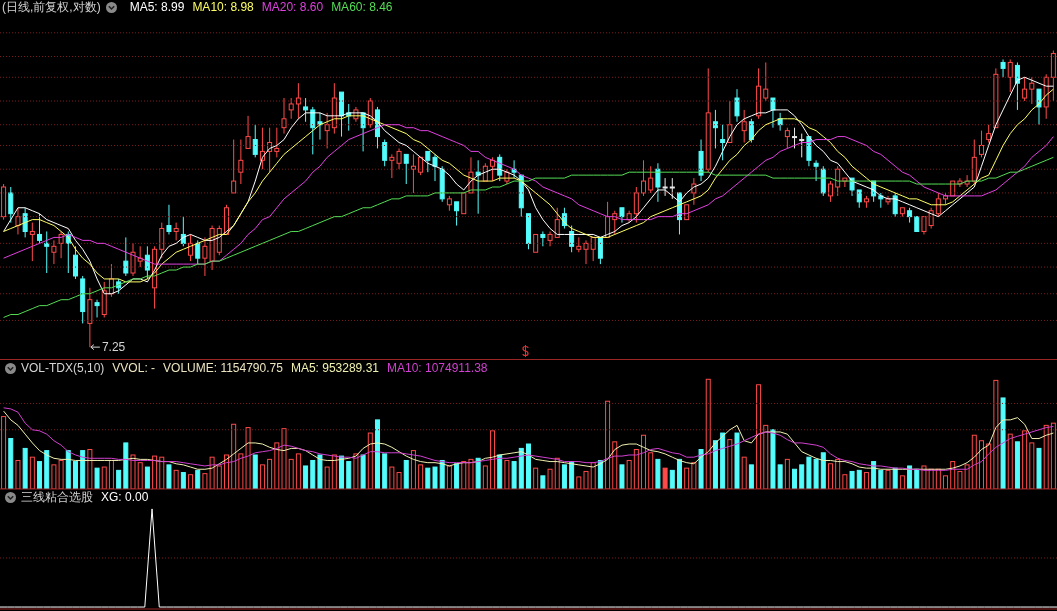 The width and height of the screenshot is (1057, 611). Describe the element at coordinates (223, 368) in the screenshot. I see `text: VOLUME: 1154790.75` at that location.